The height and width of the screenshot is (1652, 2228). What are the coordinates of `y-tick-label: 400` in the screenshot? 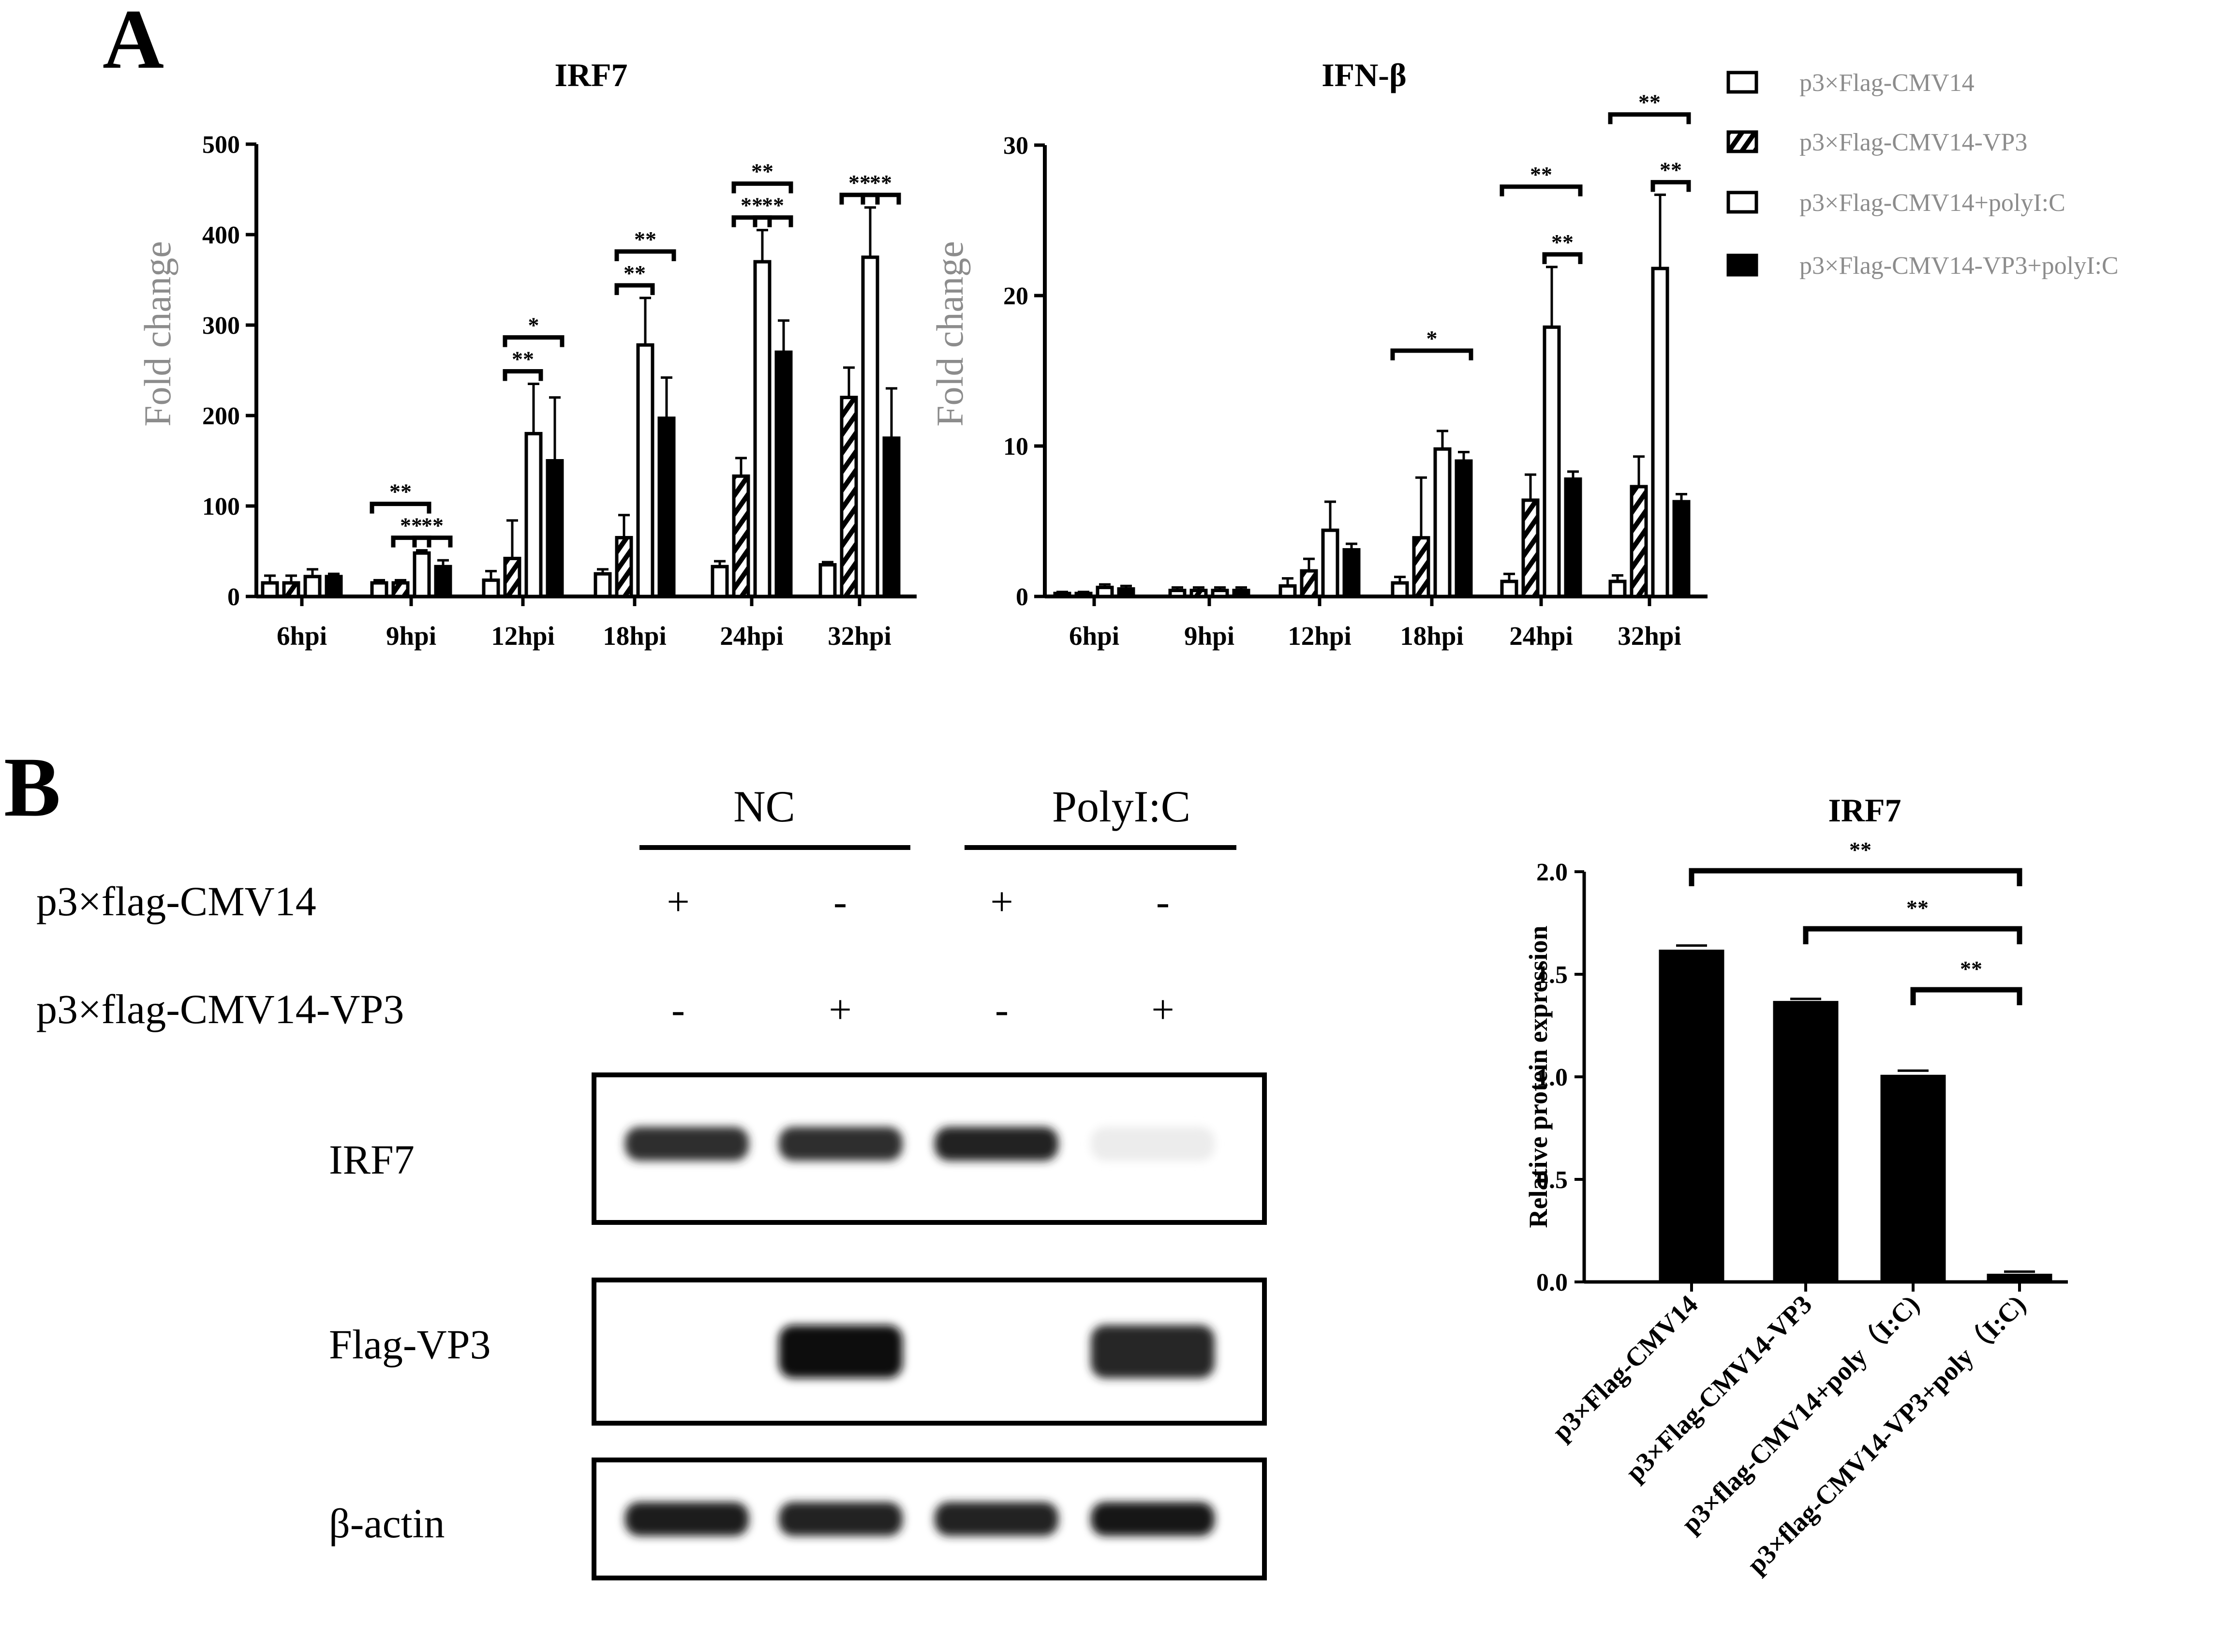 It's located at (221, 235).